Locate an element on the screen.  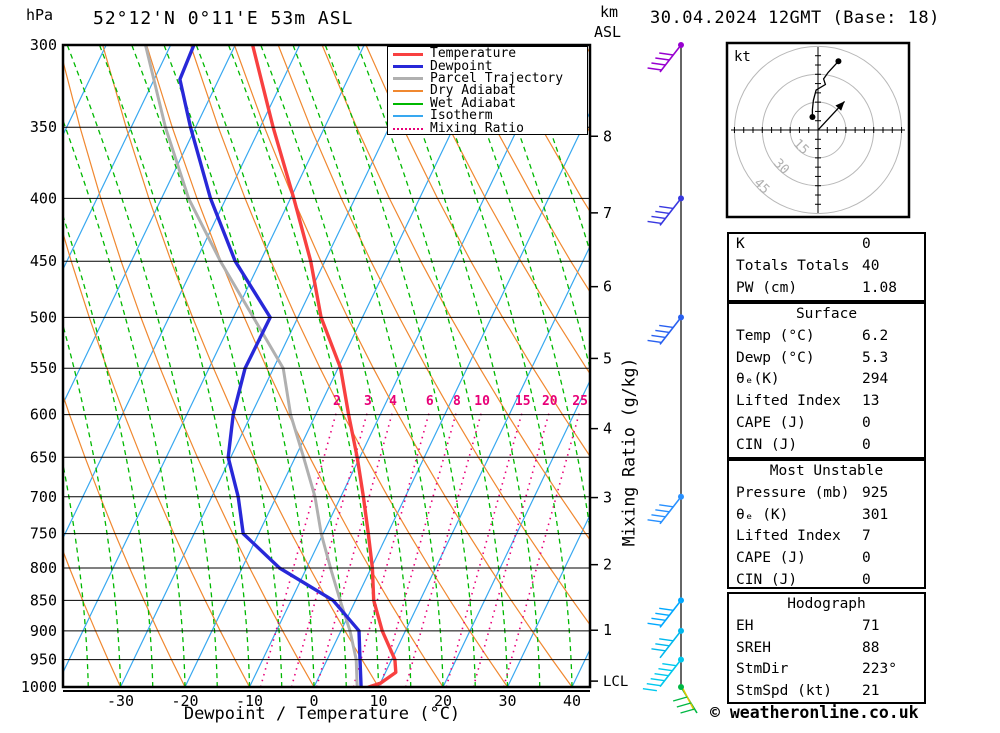
panel-row-value: 13 is located at coordinates (871, 401).